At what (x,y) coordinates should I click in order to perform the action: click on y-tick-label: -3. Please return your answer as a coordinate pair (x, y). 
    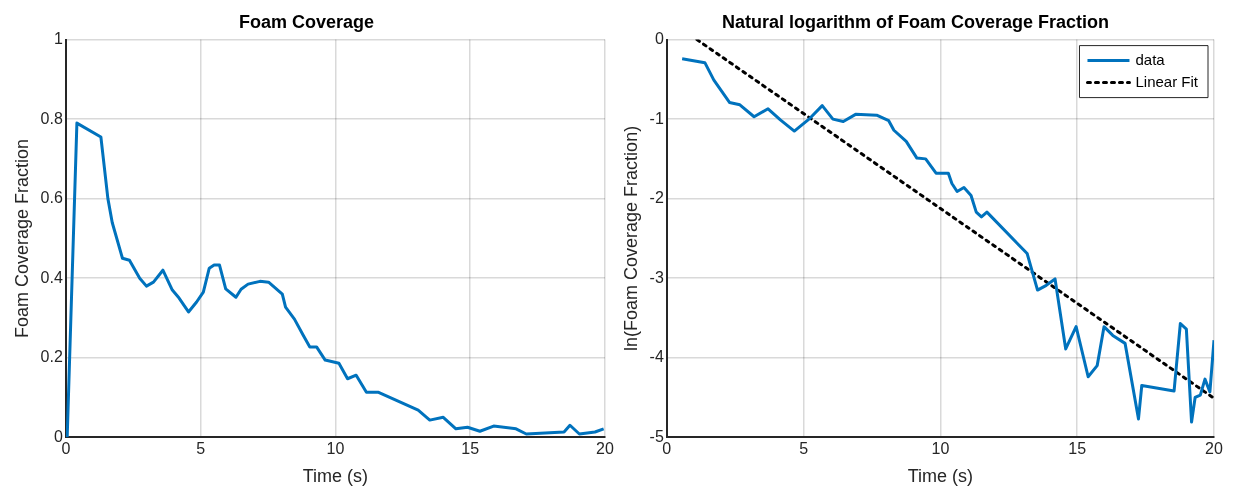
    Looking at the image, I should click on (656, 277).